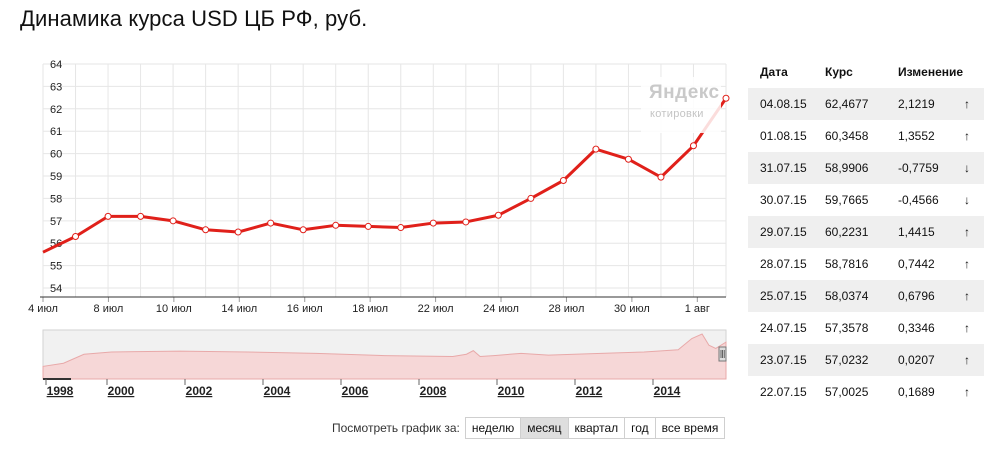  What do you see at coordinates (786, 104) in the screenshot?
I see `row-date: 04.08.15` at bounding box center [786, 104].